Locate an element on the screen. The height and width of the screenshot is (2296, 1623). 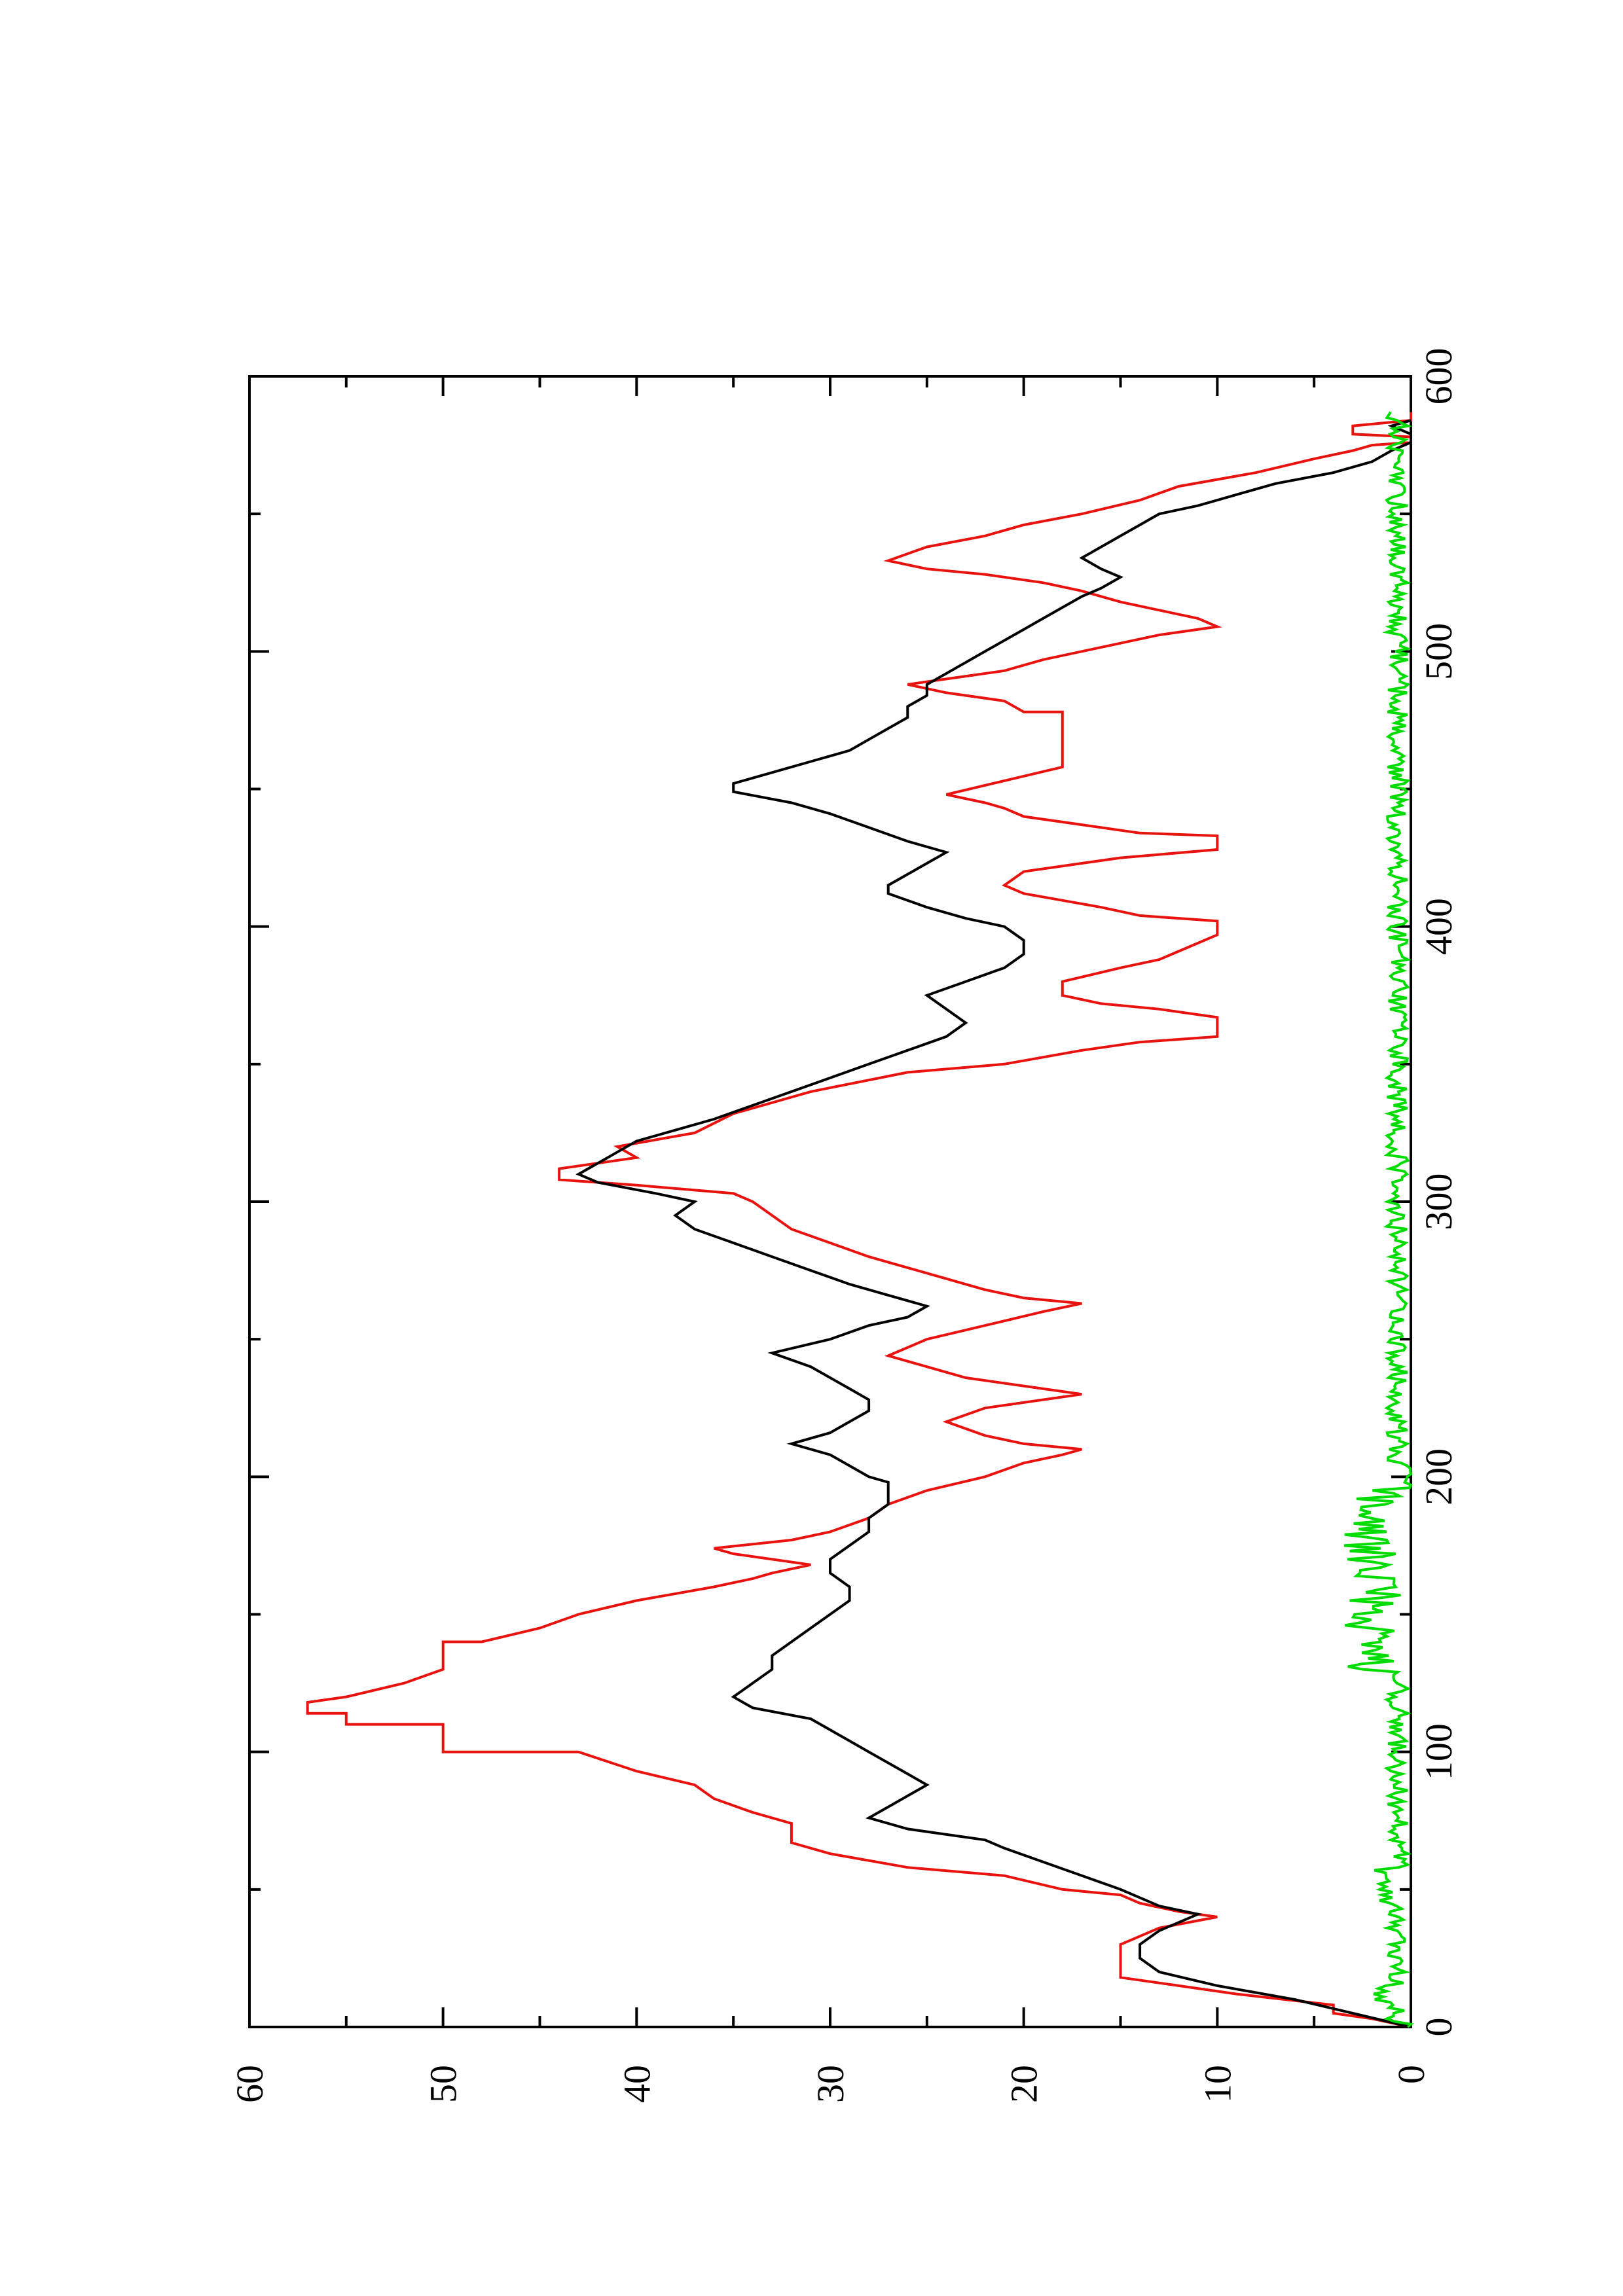
x-tick-label: 100 is located at coordinates (1438, 1751).